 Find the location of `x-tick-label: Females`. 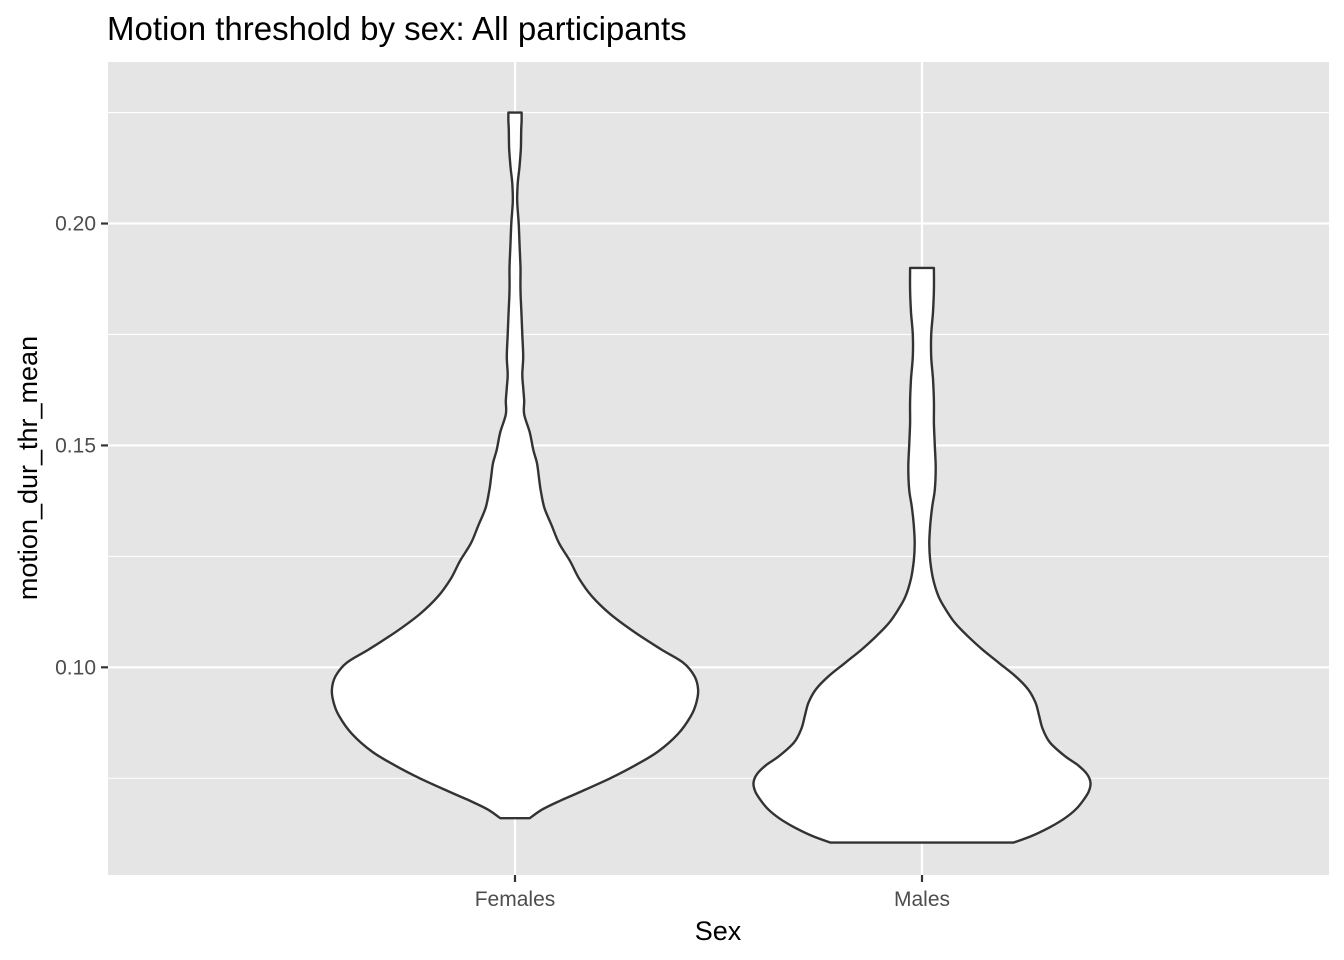

x-tick-label: Females is located at coordinates (515, 899).